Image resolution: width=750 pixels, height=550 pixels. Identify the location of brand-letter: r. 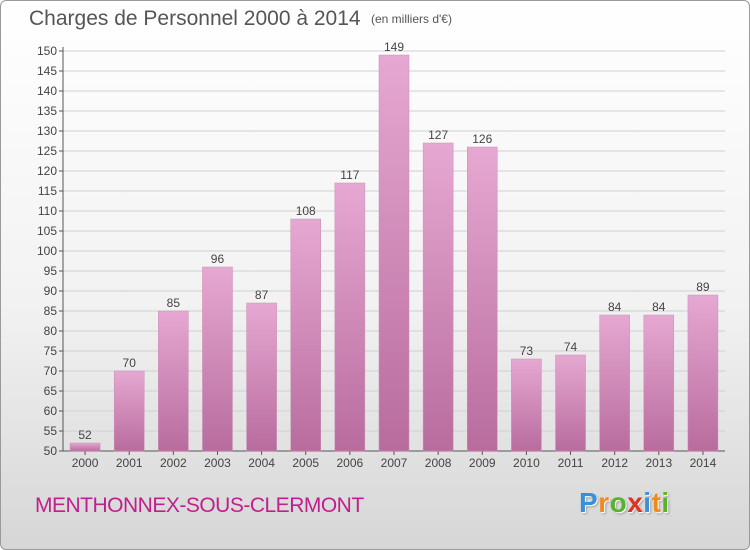
(604, 502).